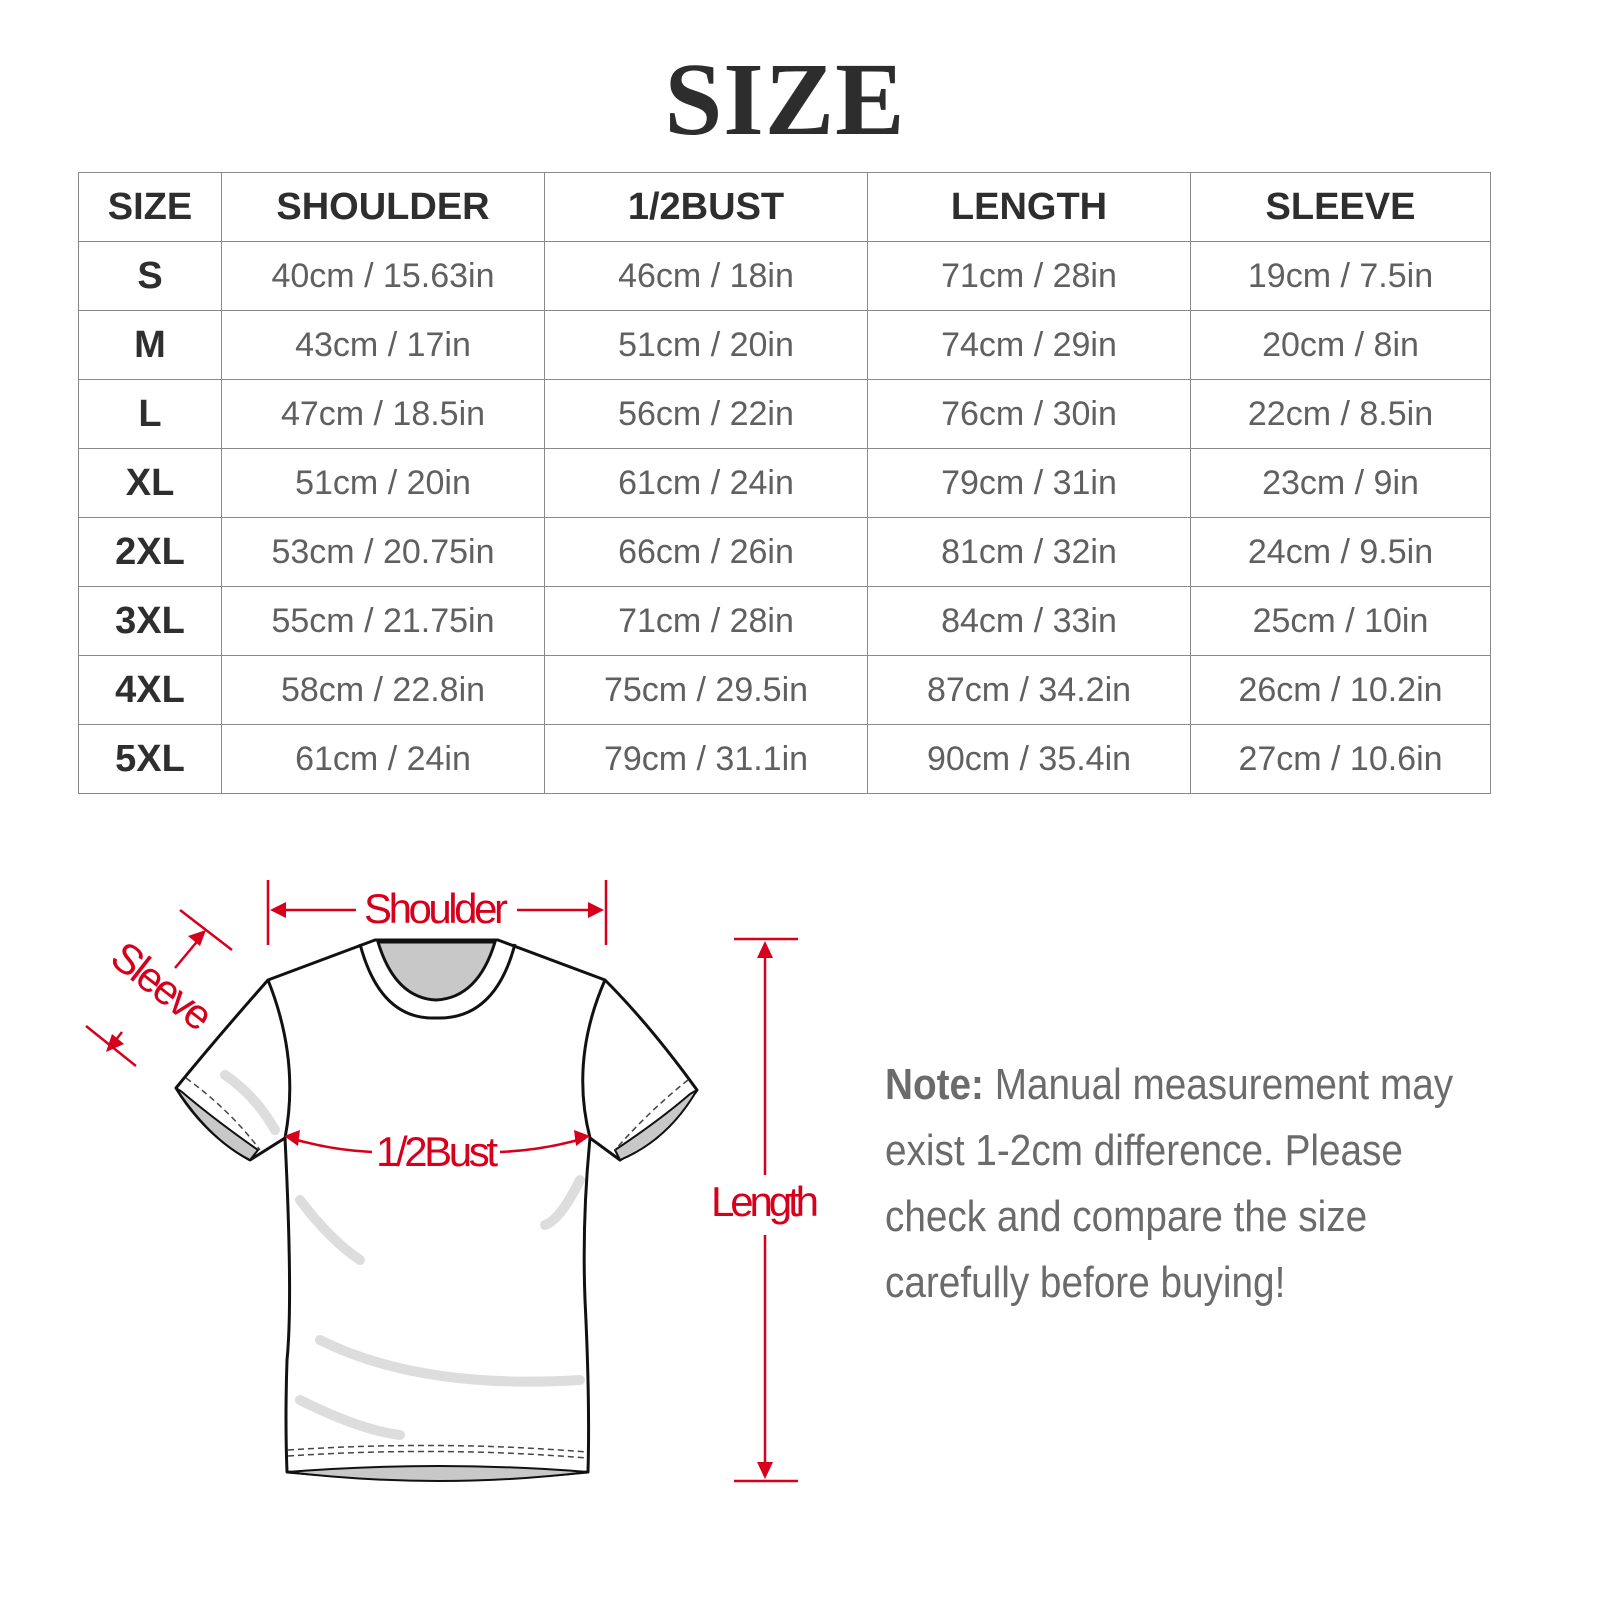  What do you see at coordinates (1340, 621) in the screenshot?
I see `measurement-cell: 25cm / 10in` at bounding box center [1340, 621].